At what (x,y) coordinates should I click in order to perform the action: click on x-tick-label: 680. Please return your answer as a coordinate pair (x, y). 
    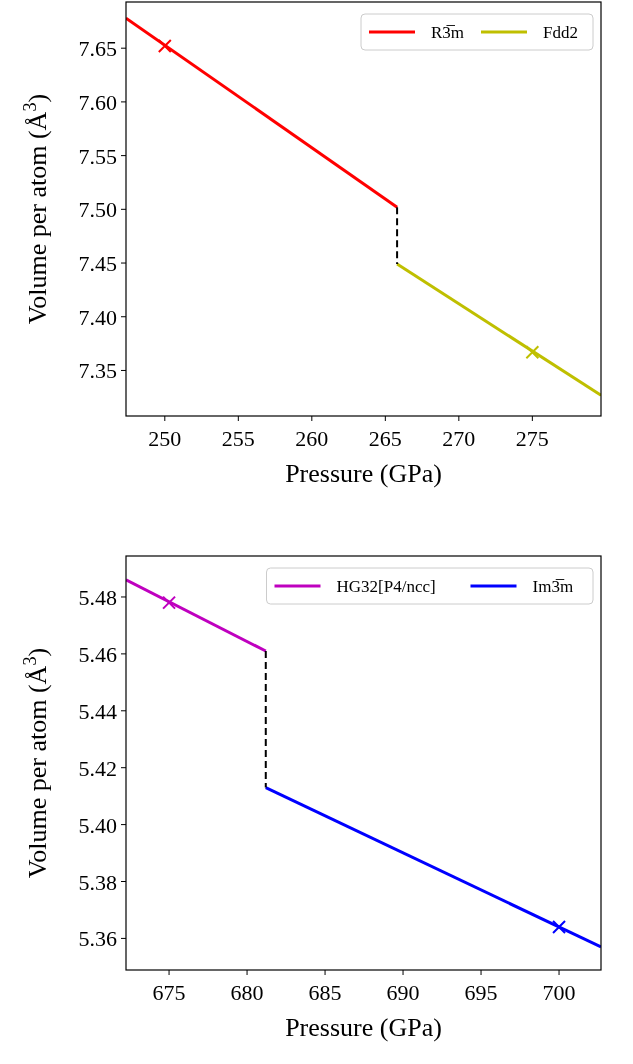
    Looking at the image, I should click on (247, 992).